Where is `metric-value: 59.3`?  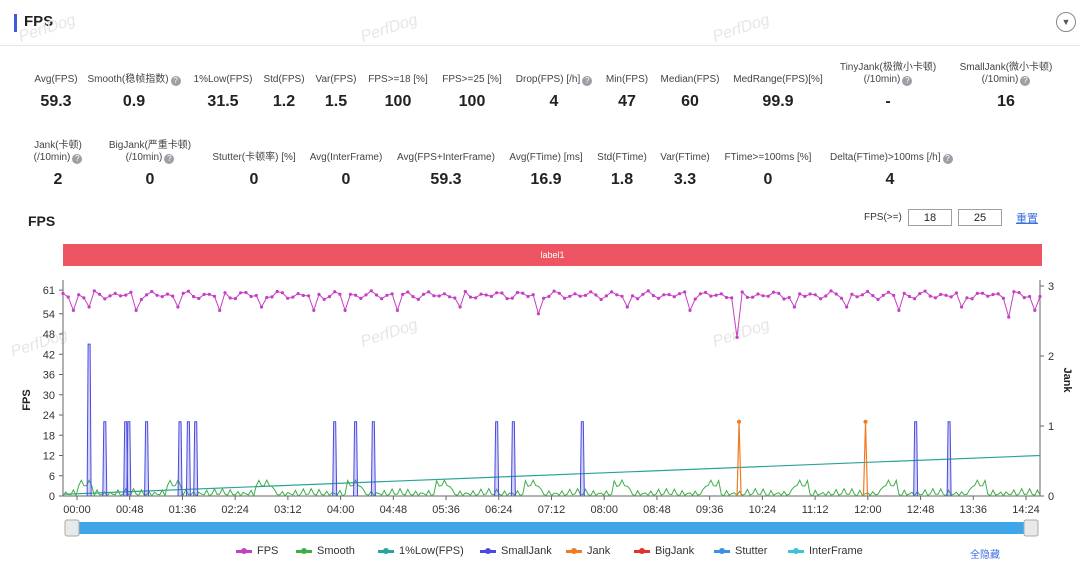 metric-value: 59.3 is located at coordinates (56, 101).